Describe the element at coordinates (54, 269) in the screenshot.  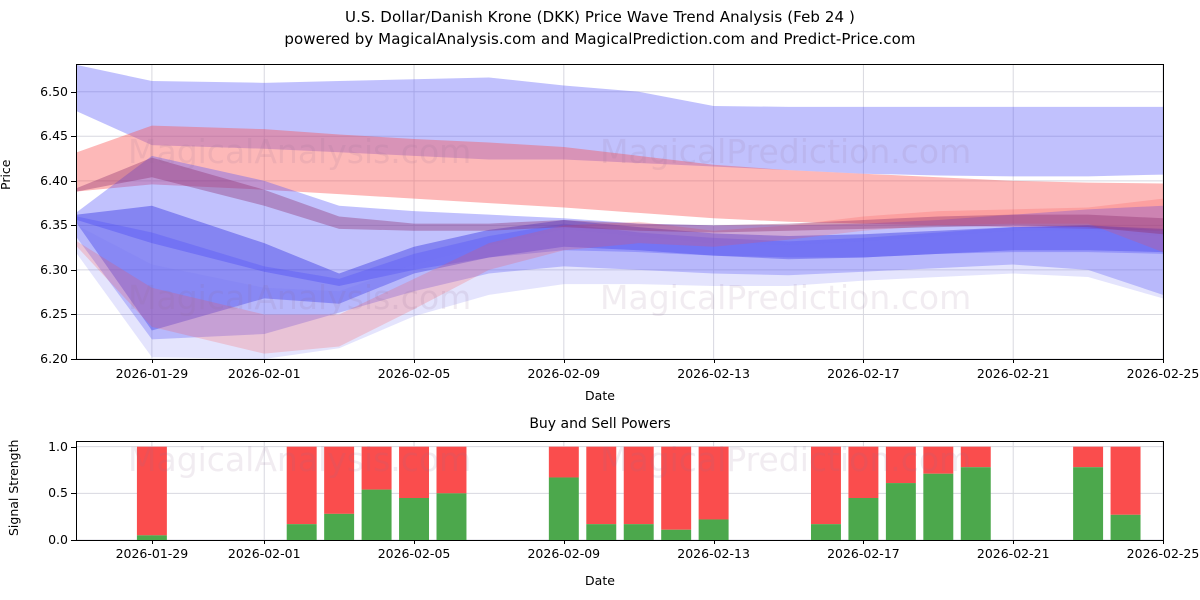
I see `price-y-tick-label: 6.30` at that location.